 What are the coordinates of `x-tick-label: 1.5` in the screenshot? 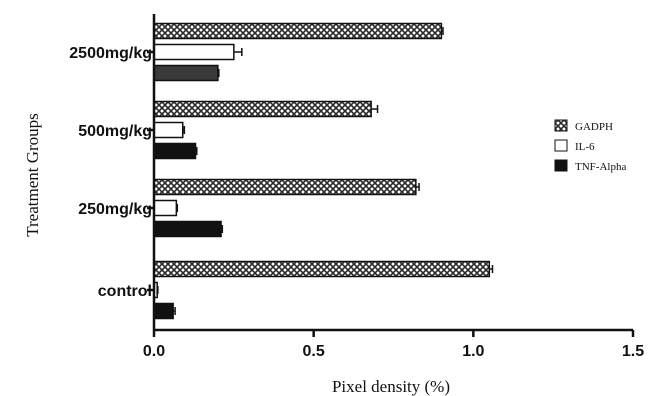 It's located at (633, 351).